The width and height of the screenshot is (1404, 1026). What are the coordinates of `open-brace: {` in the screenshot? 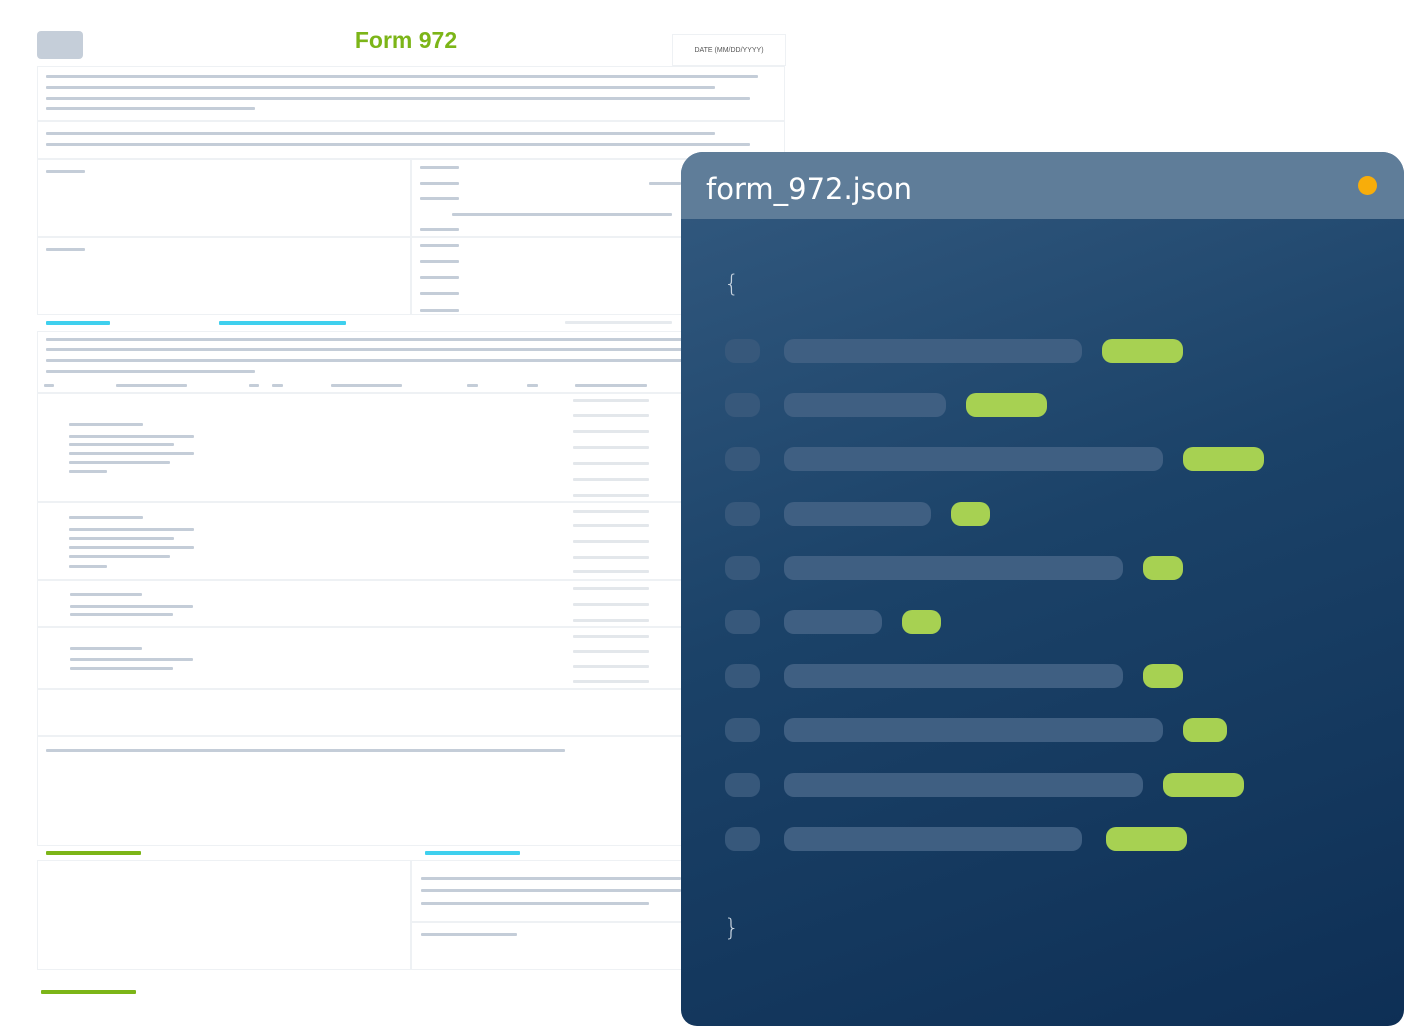 It's located at (732, 284).